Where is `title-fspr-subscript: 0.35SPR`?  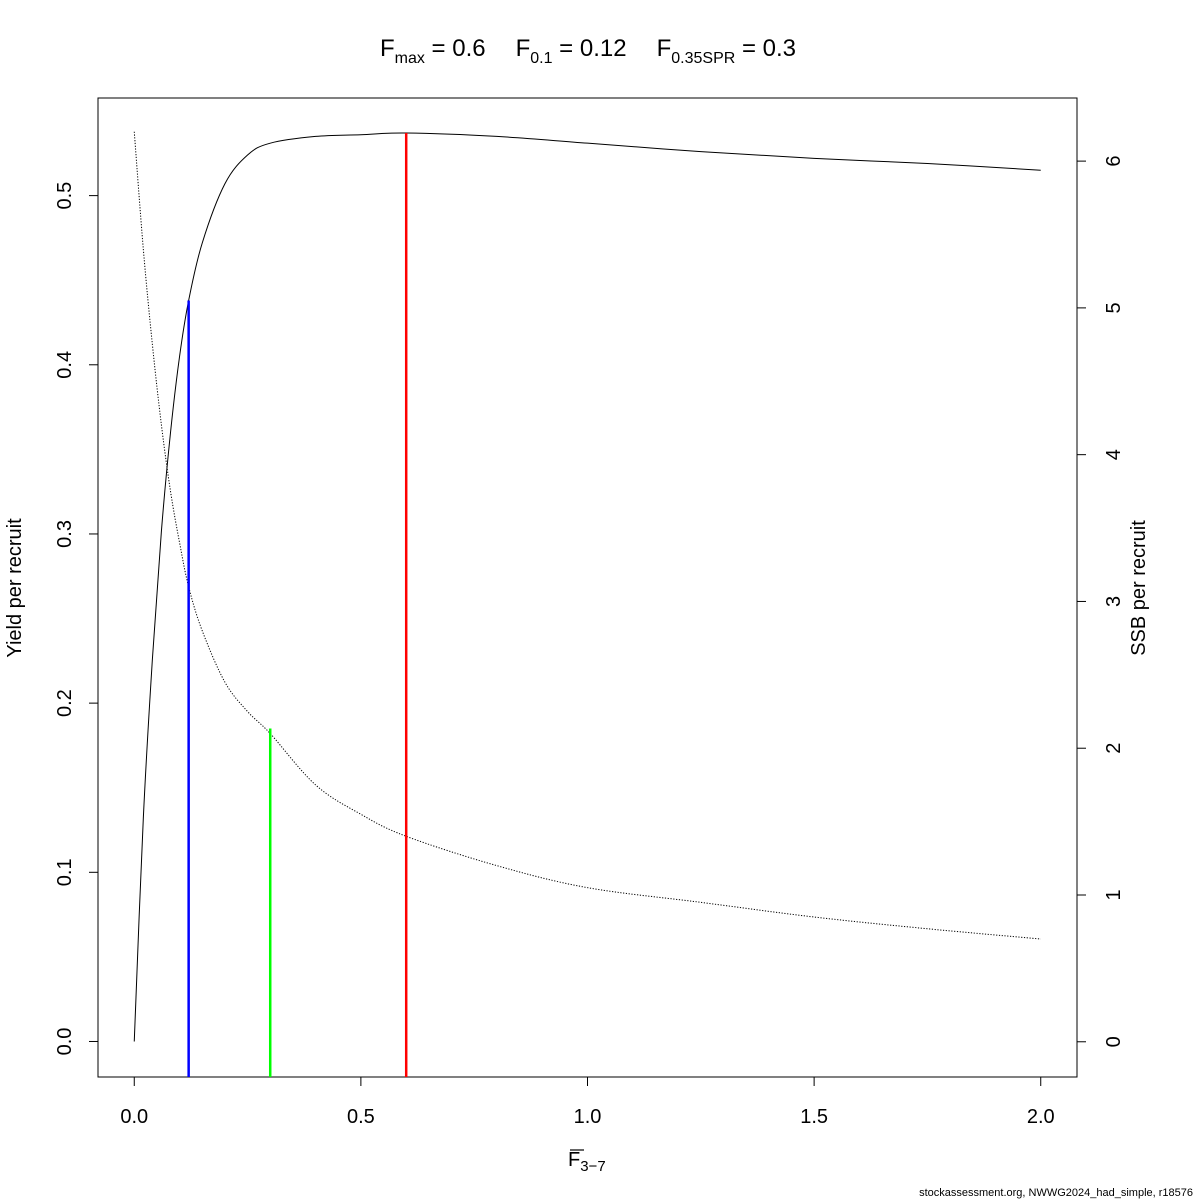
title-fspr-subscript: 0.35SPR is located at coordinates (703, 58).